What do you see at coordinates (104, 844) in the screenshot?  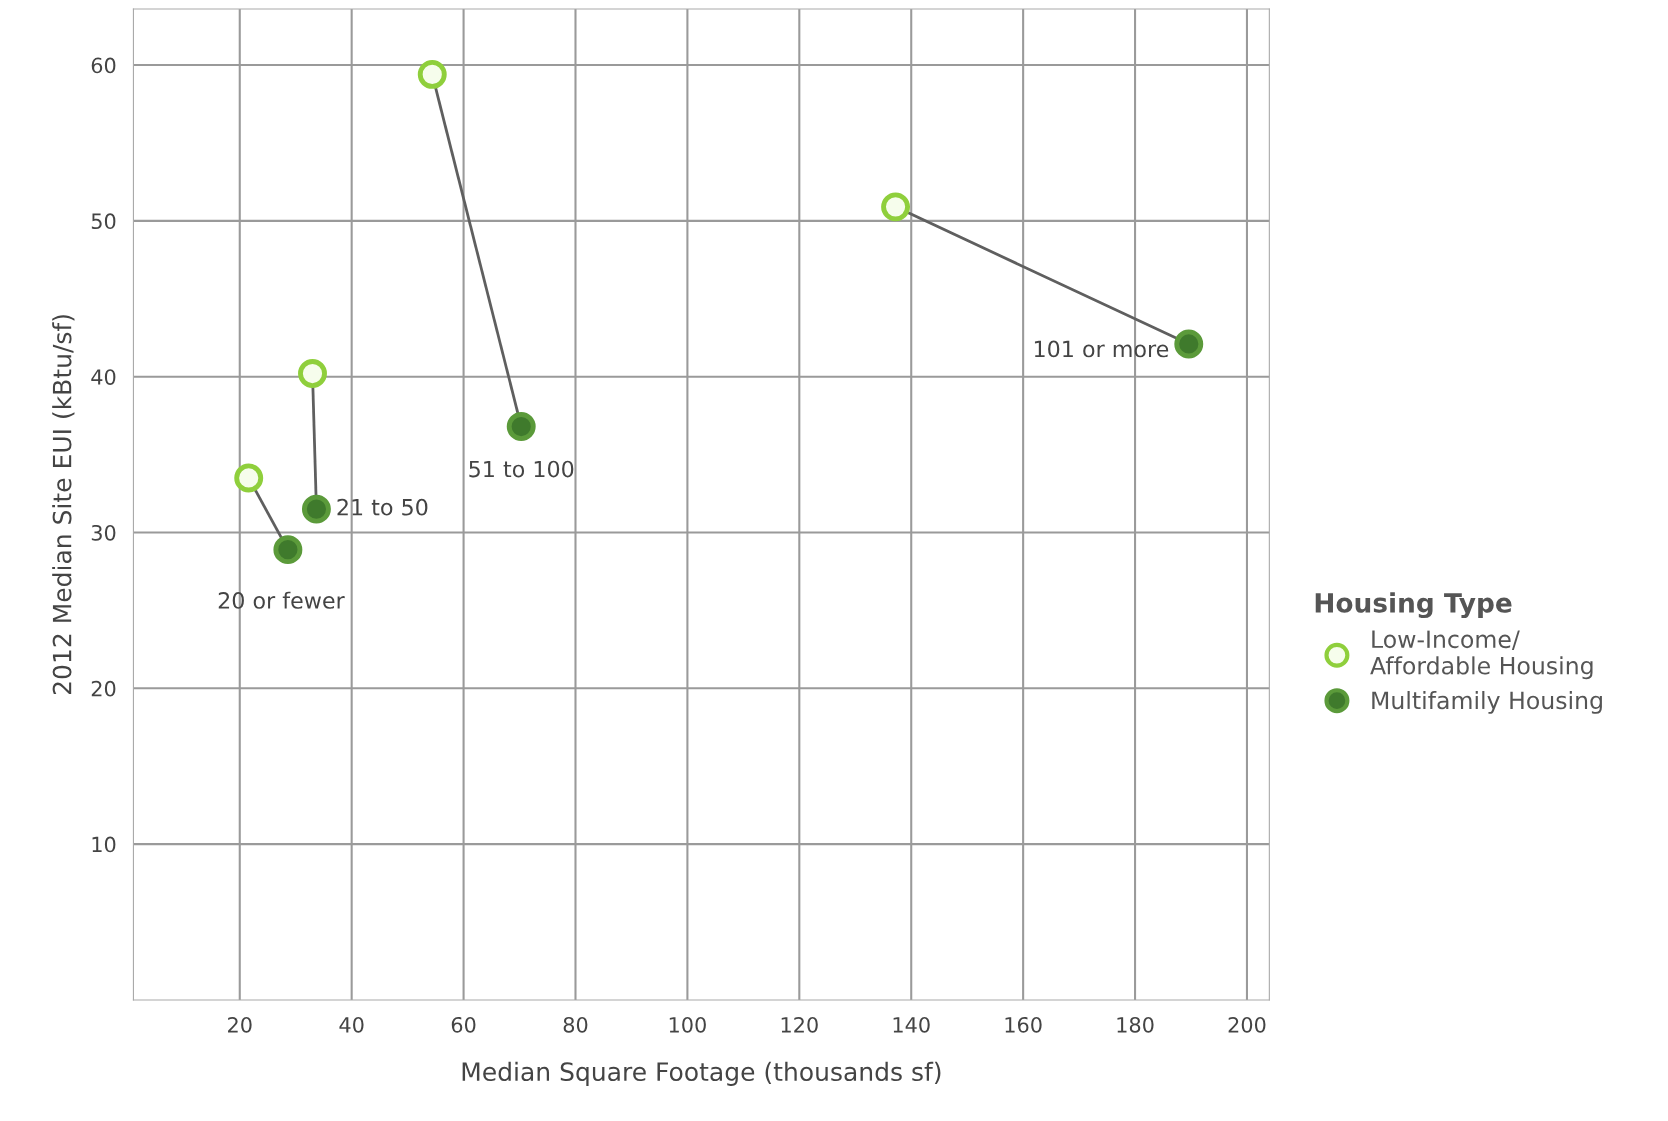 I see `y-tick-label: 10` at bounding box center [104, 844].